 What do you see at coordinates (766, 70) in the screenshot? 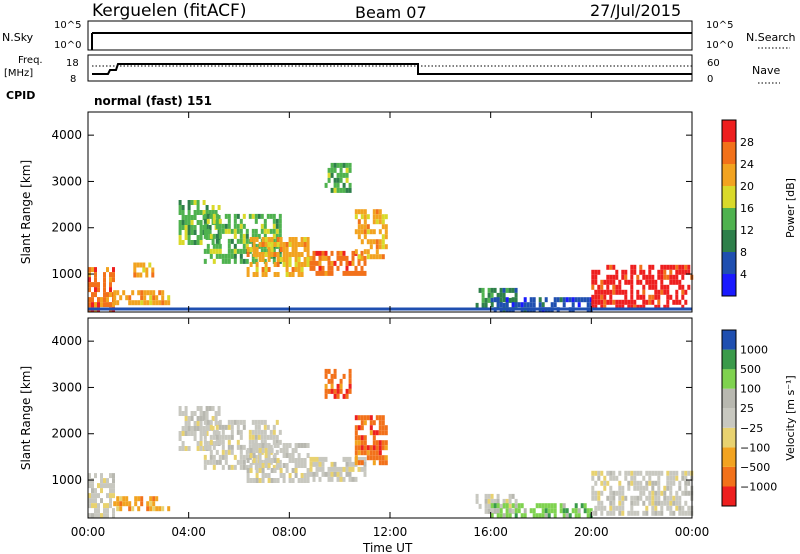
I see `nave-label: Nave` at bounding box center [766, 70].